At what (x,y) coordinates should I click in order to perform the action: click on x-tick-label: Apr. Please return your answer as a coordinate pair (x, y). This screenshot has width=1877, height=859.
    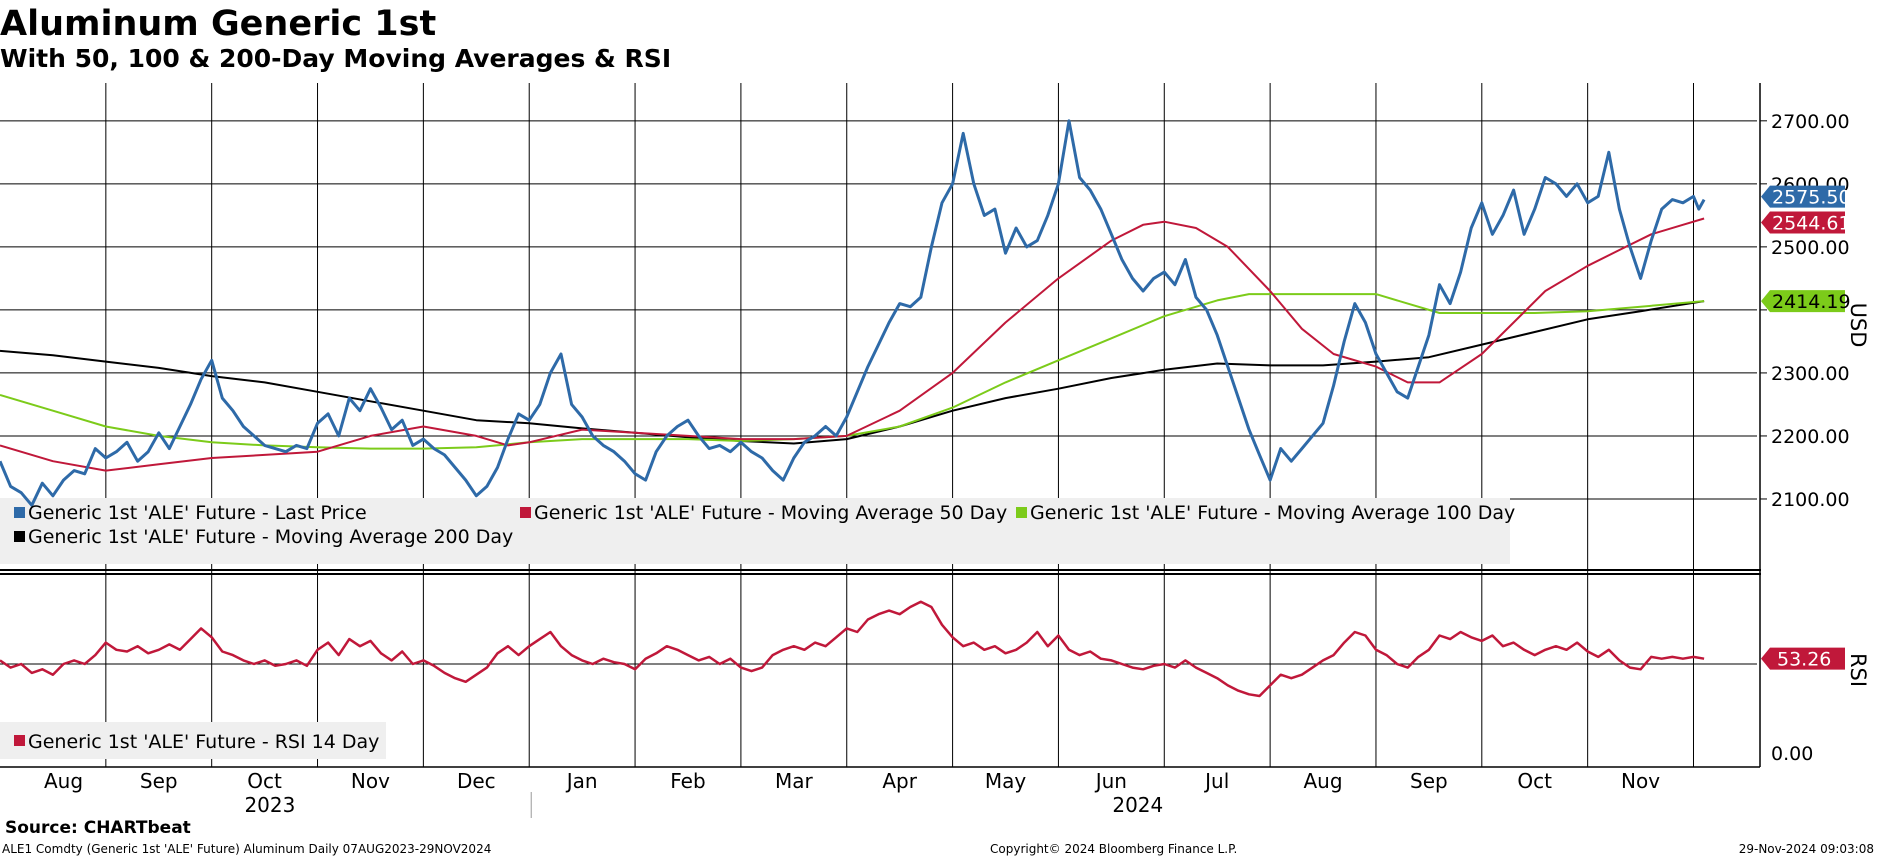
    Looking at the image, I should click on (899, 781).